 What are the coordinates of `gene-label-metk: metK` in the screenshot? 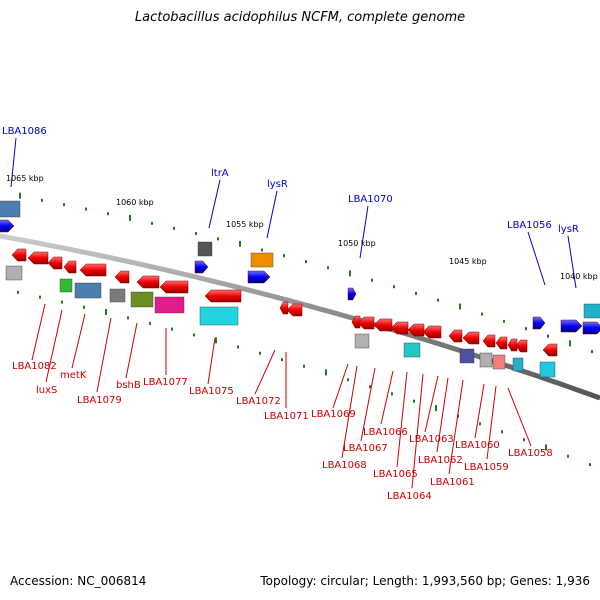 It's located at (73, 375).